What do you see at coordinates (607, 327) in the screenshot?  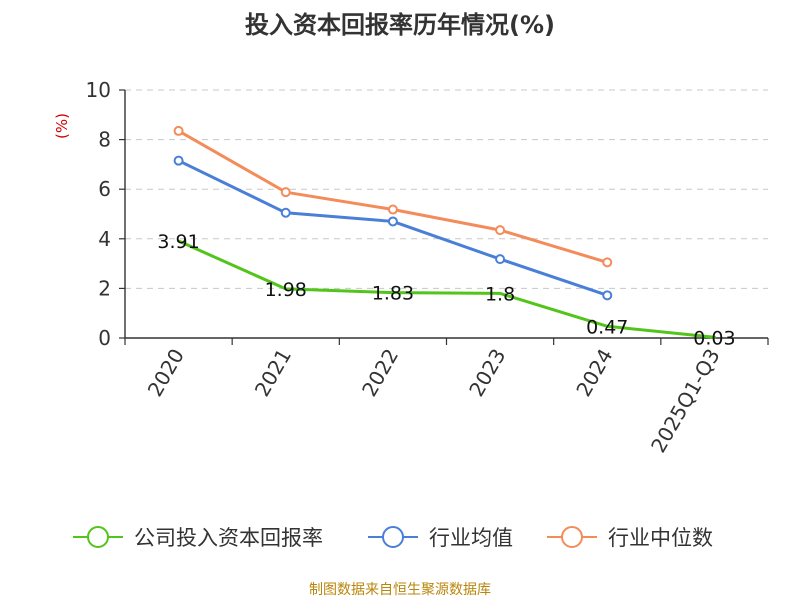 I see `data-label: 0.47` at bounding box center [607, 327].